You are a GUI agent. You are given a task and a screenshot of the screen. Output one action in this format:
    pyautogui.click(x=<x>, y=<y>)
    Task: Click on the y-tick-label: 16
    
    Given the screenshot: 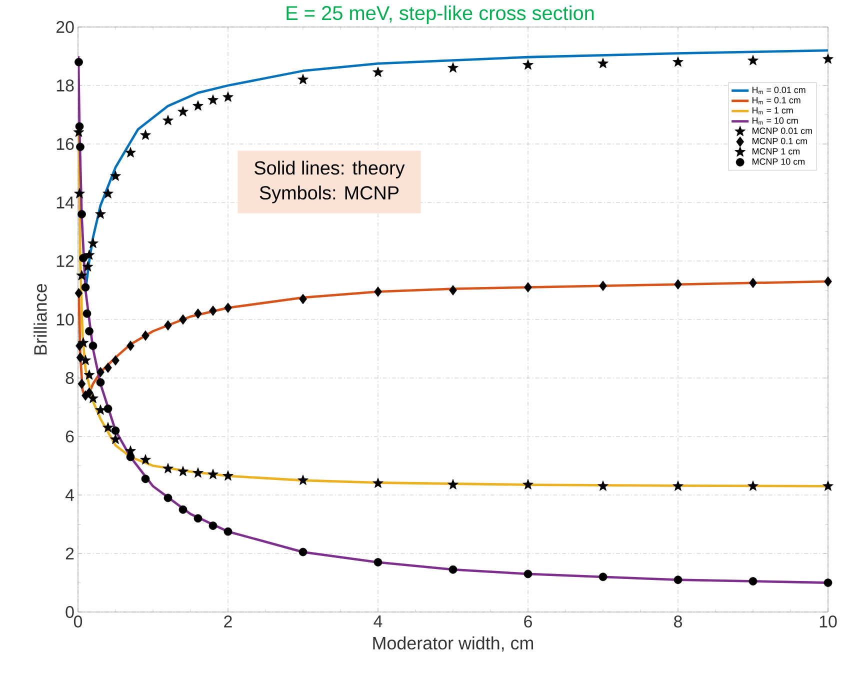 What is the action you would take?
    pyautogui.click(x=65, y=144)
    